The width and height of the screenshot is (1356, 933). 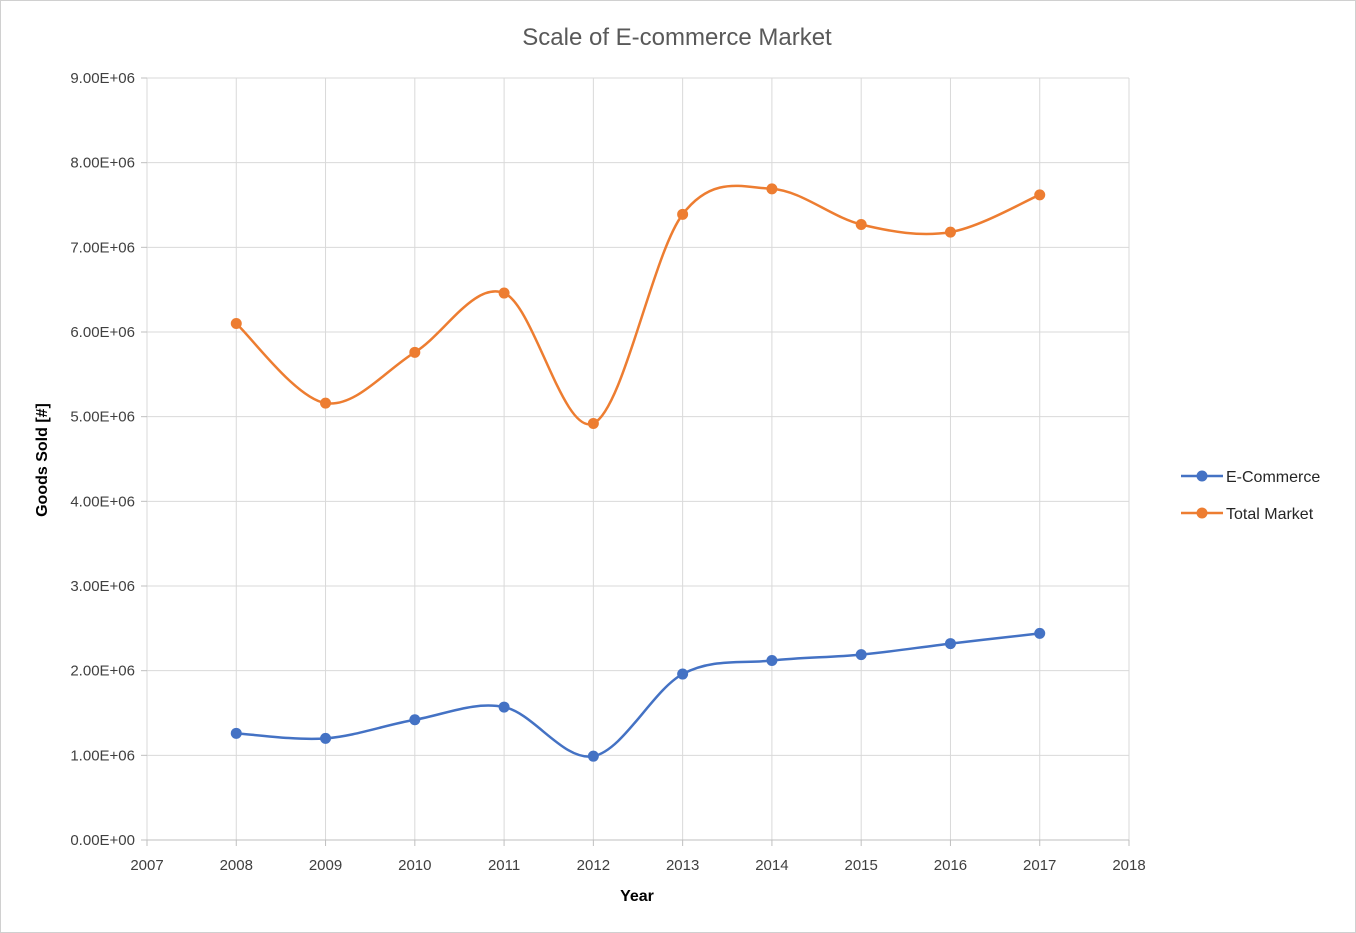 What do you see at coordinates (950, 865) in the screenshot?
I see `x-tick-label: 2016` at bounding box center [950, 865].